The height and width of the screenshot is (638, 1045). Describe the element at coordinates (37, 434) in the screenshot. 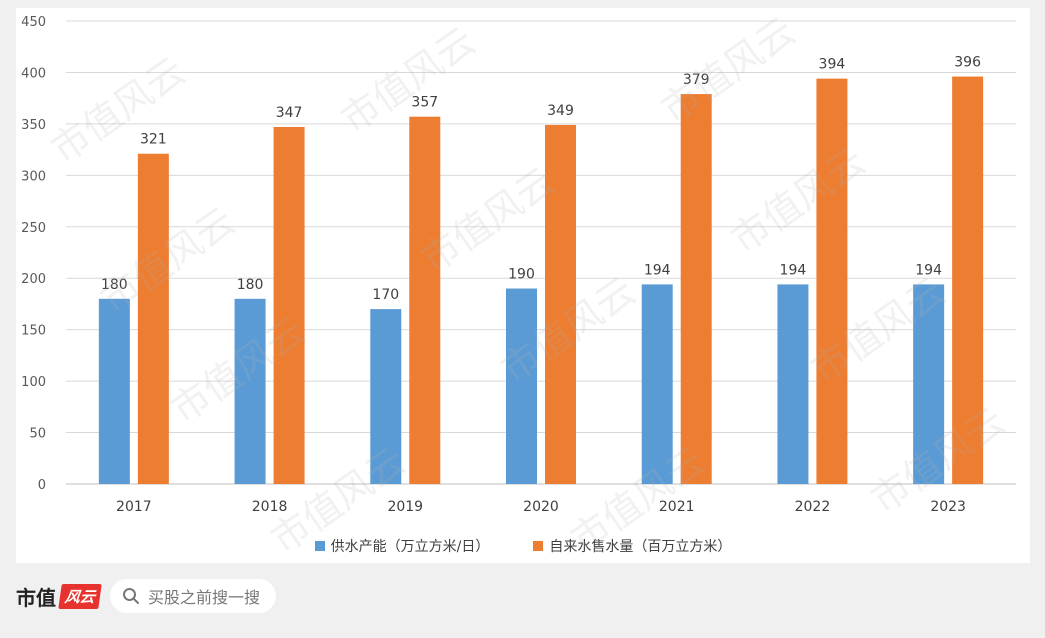

I see `y-tick-label: 50` at that location.